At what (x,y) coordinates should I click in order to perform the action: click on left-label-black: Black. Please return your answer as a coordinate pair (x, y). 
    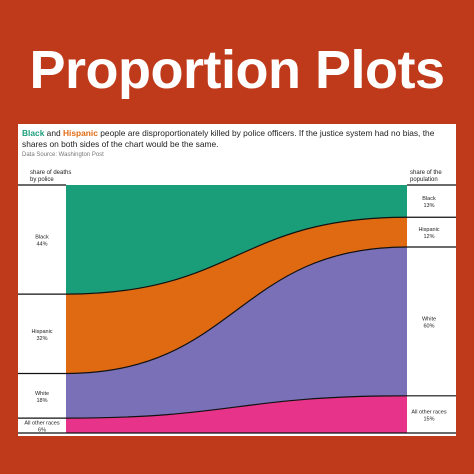
    Looking at the image, I should click on (42, 238).